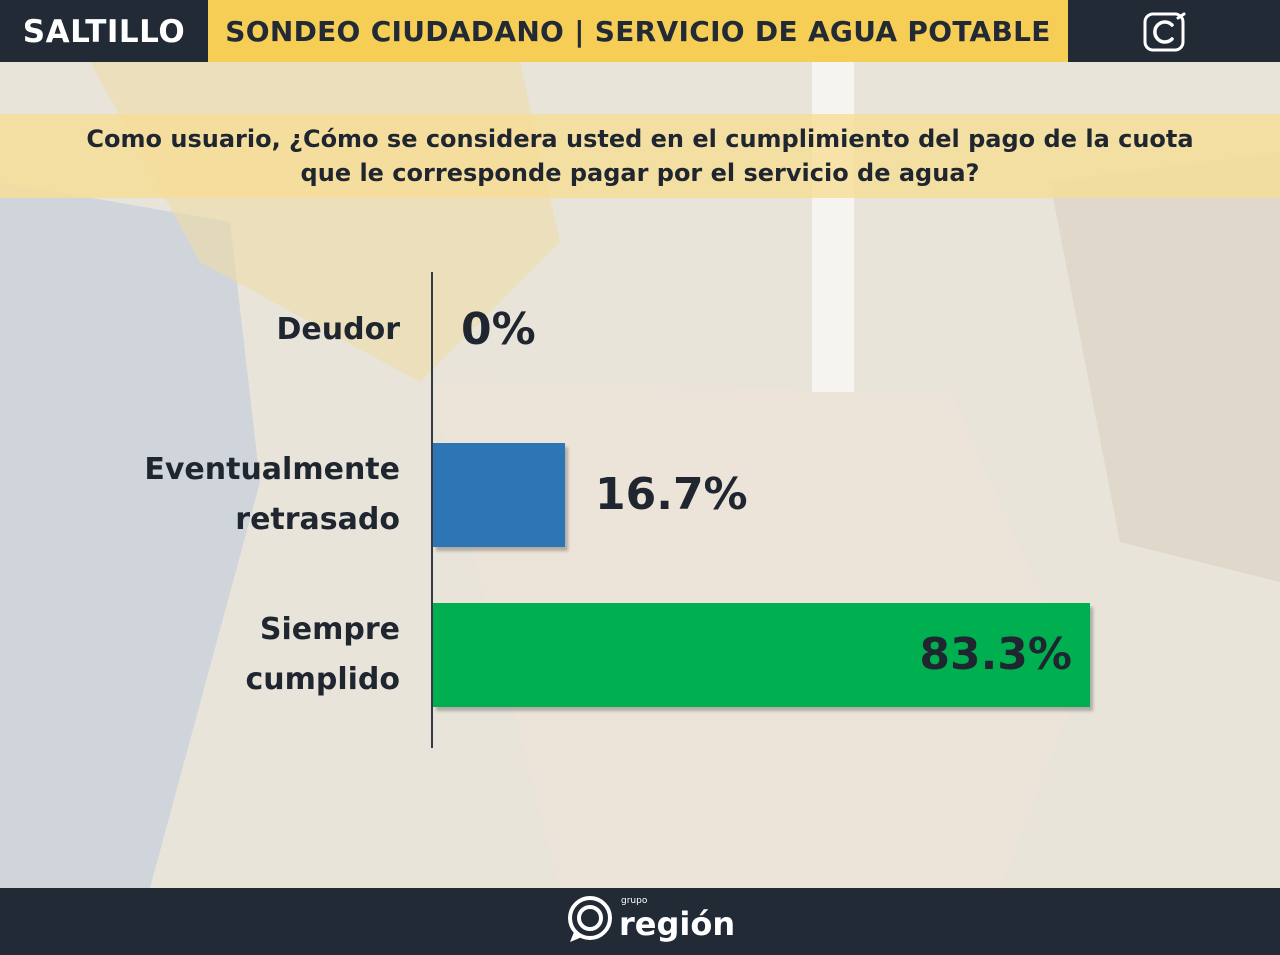 Image resolution: width=1280 pixels, height=955 pixels. Describe the element at coordinates (995, 654) in the screenshot. I see `data-label: 83.3%` at that location.